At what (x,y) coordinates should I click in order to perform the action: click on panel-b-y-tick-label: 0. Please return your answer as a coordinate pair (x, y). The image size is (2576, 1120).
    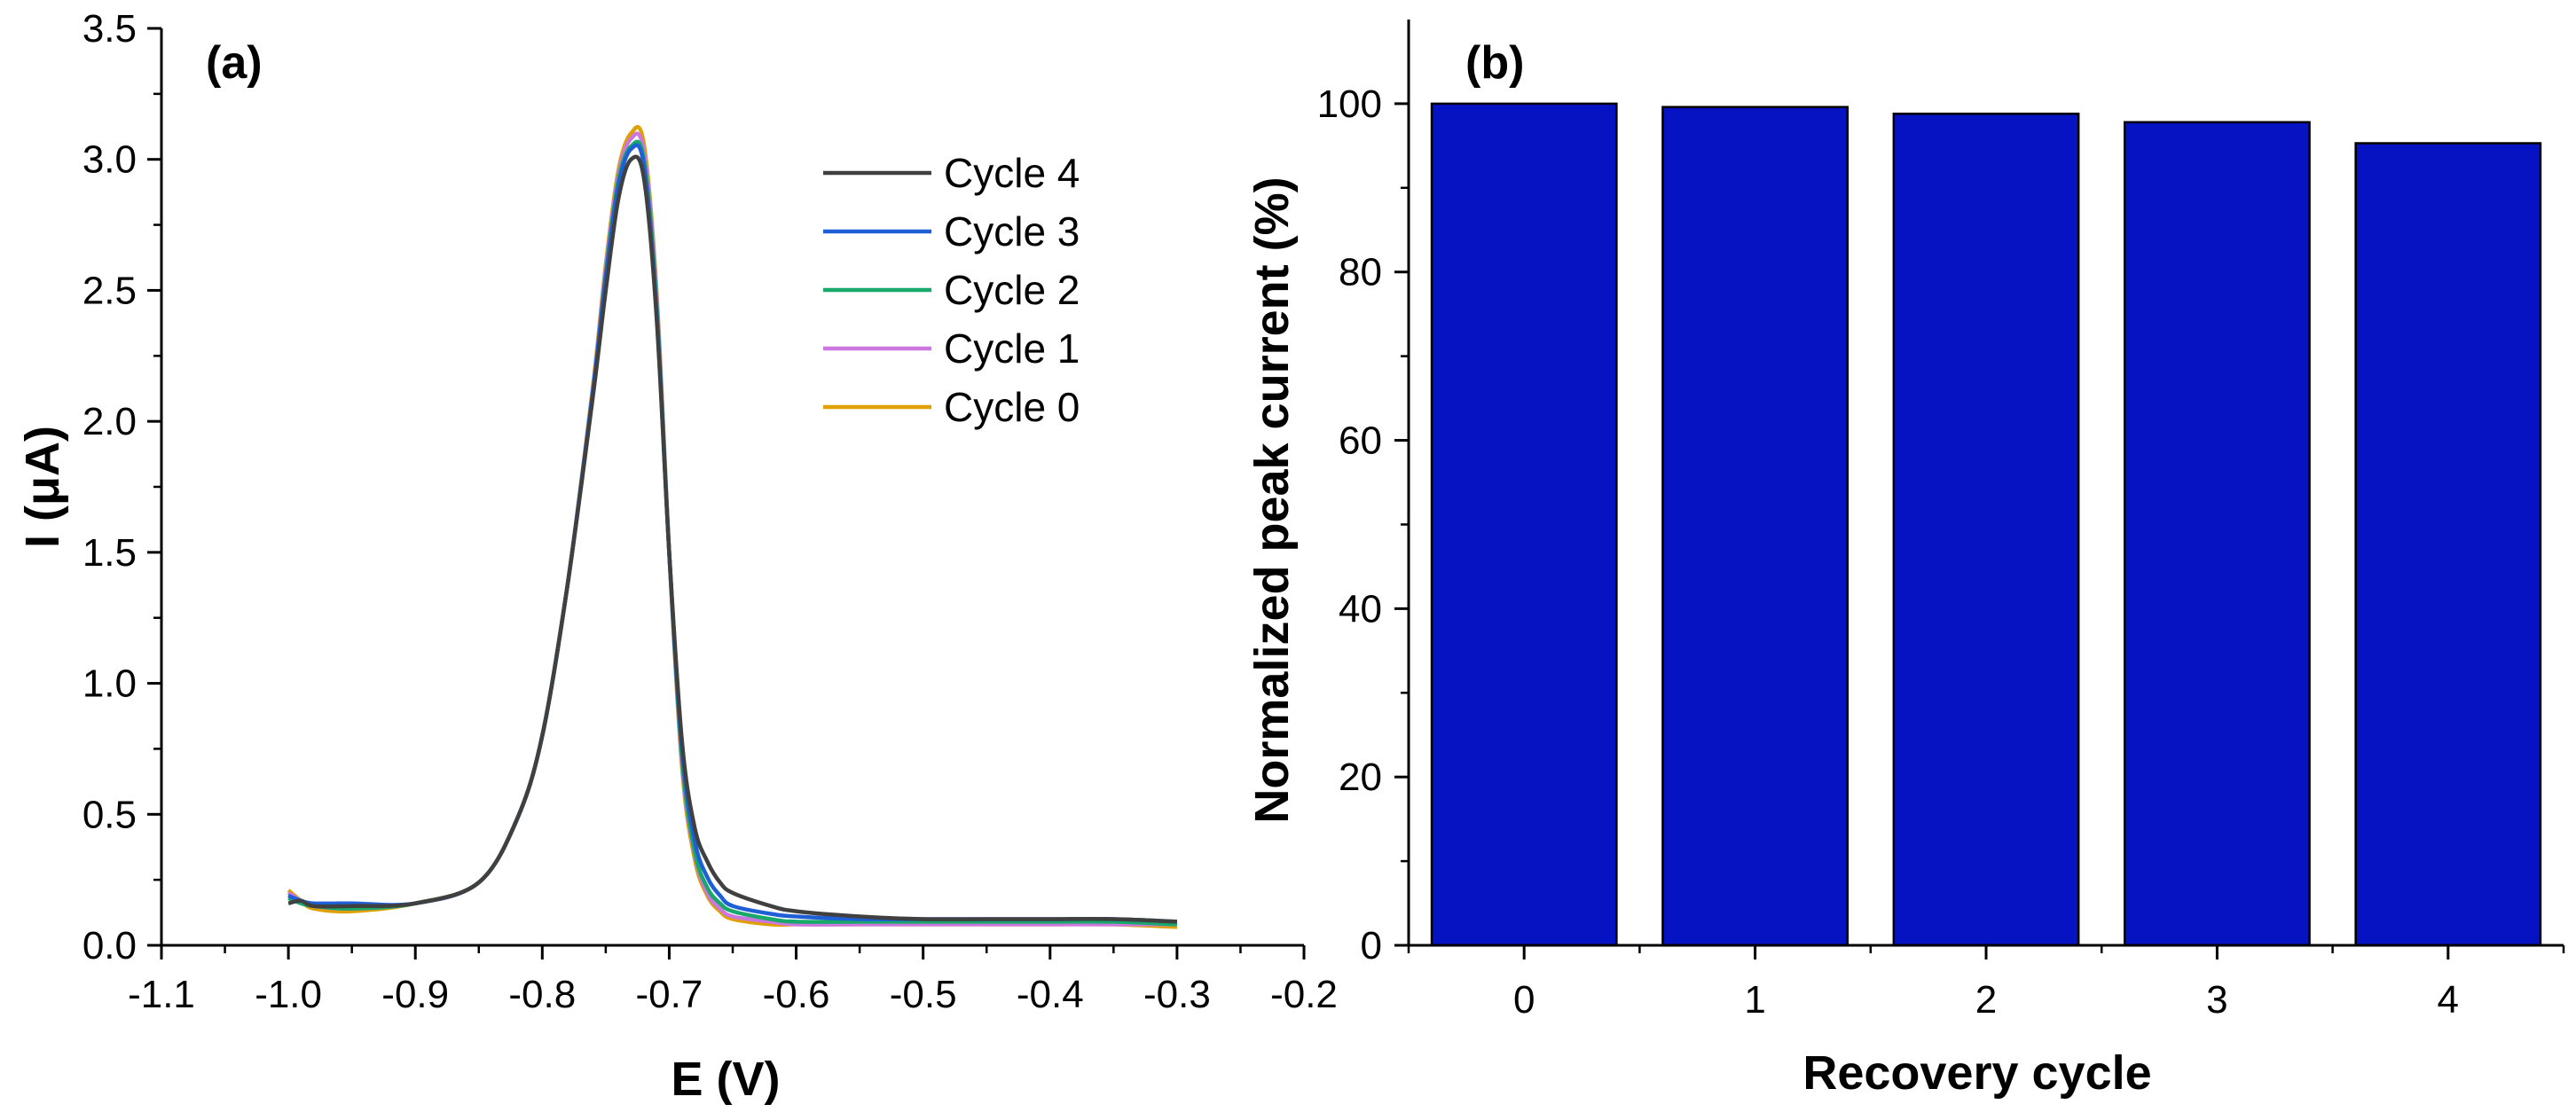
    Looking at the image, I should click on (1371, 946).